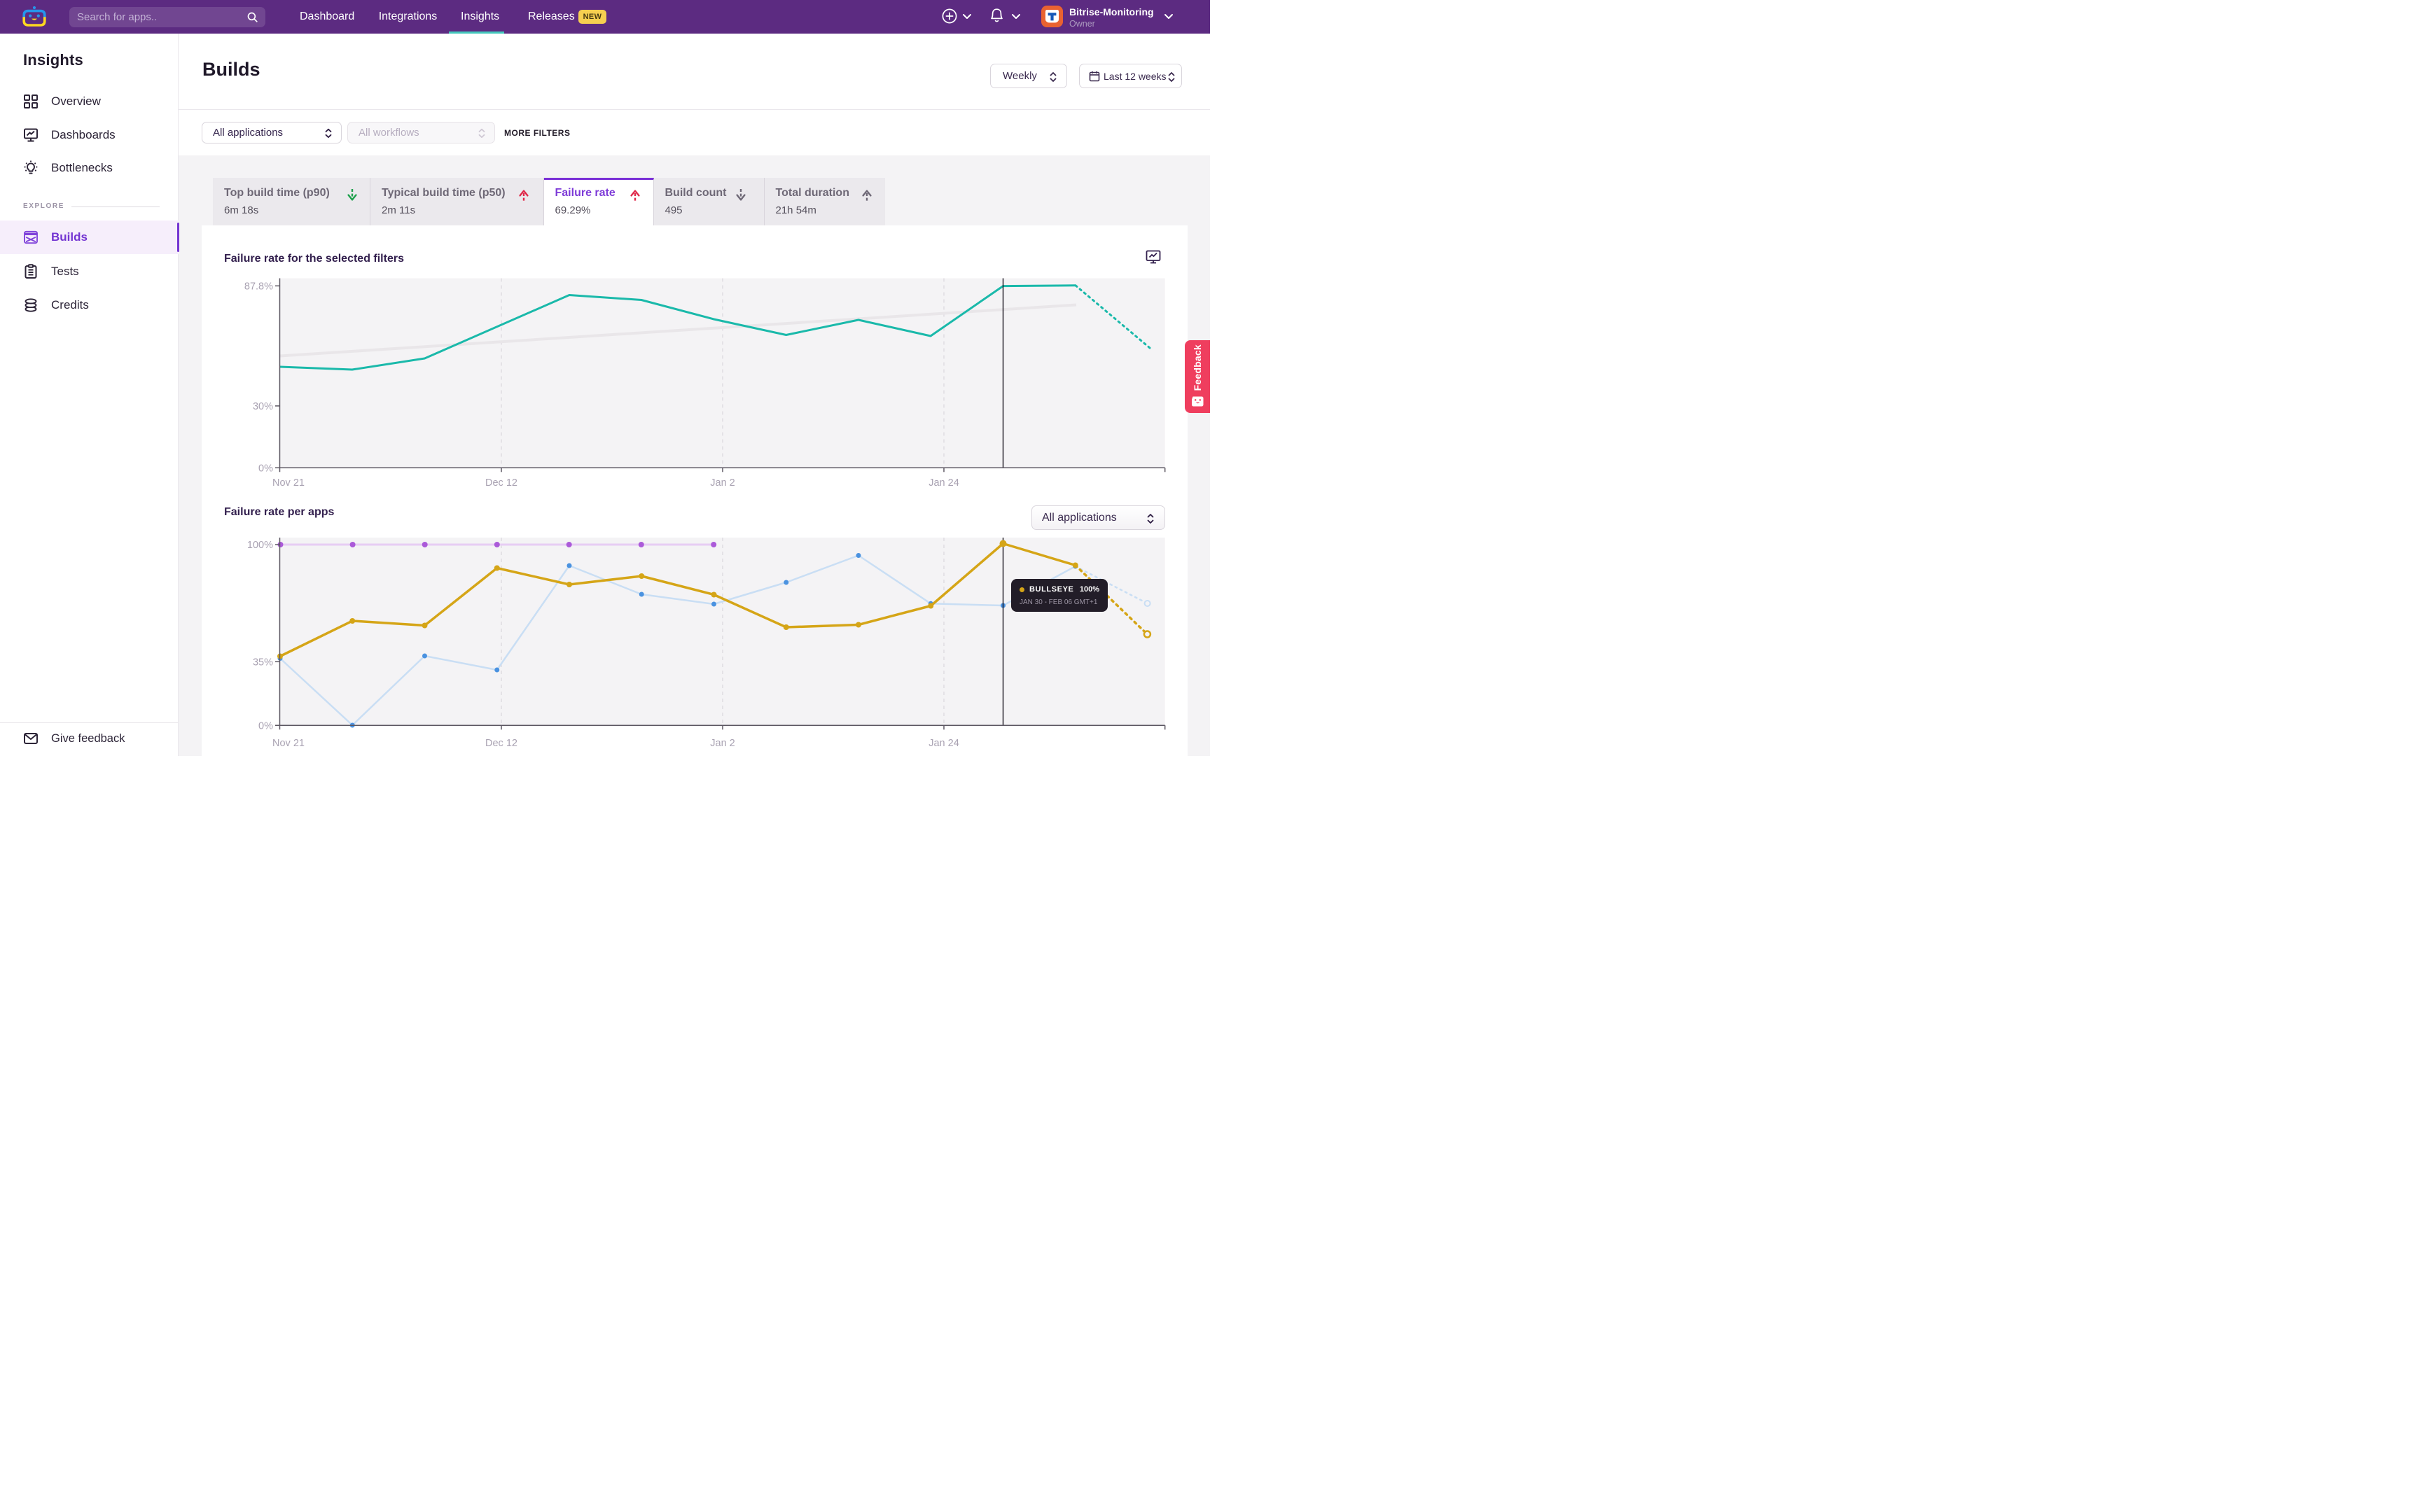 Image resolution: width=2420 pixels, height=1512 pixels. What do you see at coordinates (263, 406) in the screenshot?
I see `svg-text: 30%` at bounding box center [263, 406].